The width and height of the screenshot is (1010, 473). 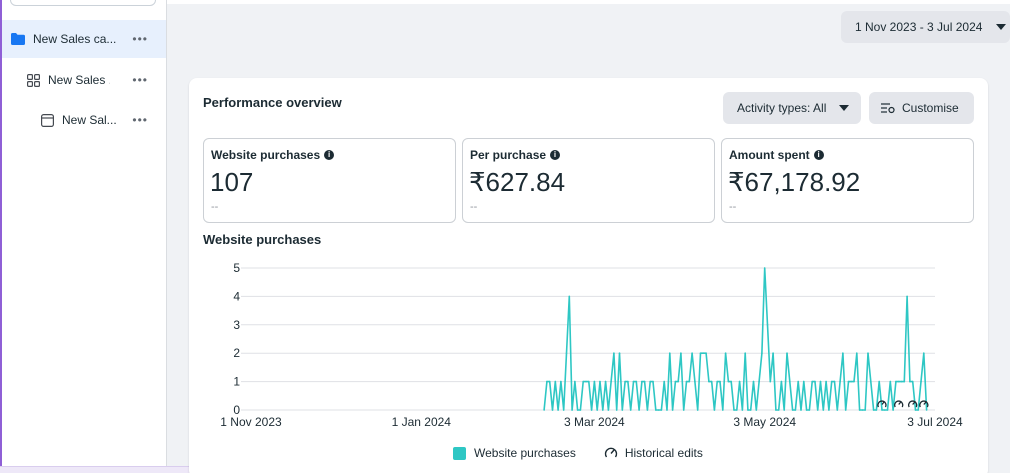 I want to click on y-tick-label: 2, so click(x=236, y=353).